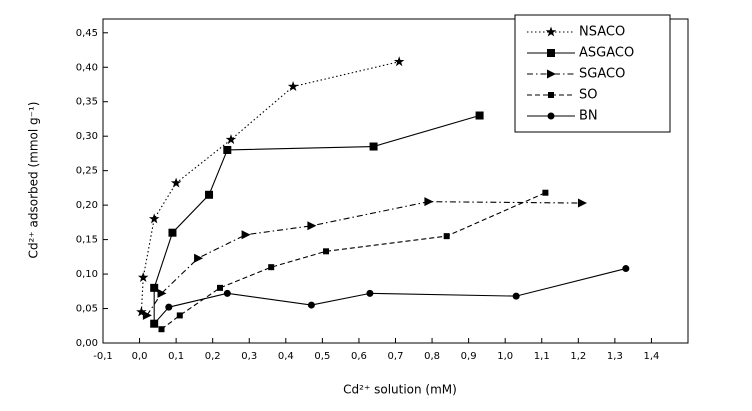  Describe the element at coordinates (87, 33) in the screenshot. I see `y-tick-label: 0,45` at that location.